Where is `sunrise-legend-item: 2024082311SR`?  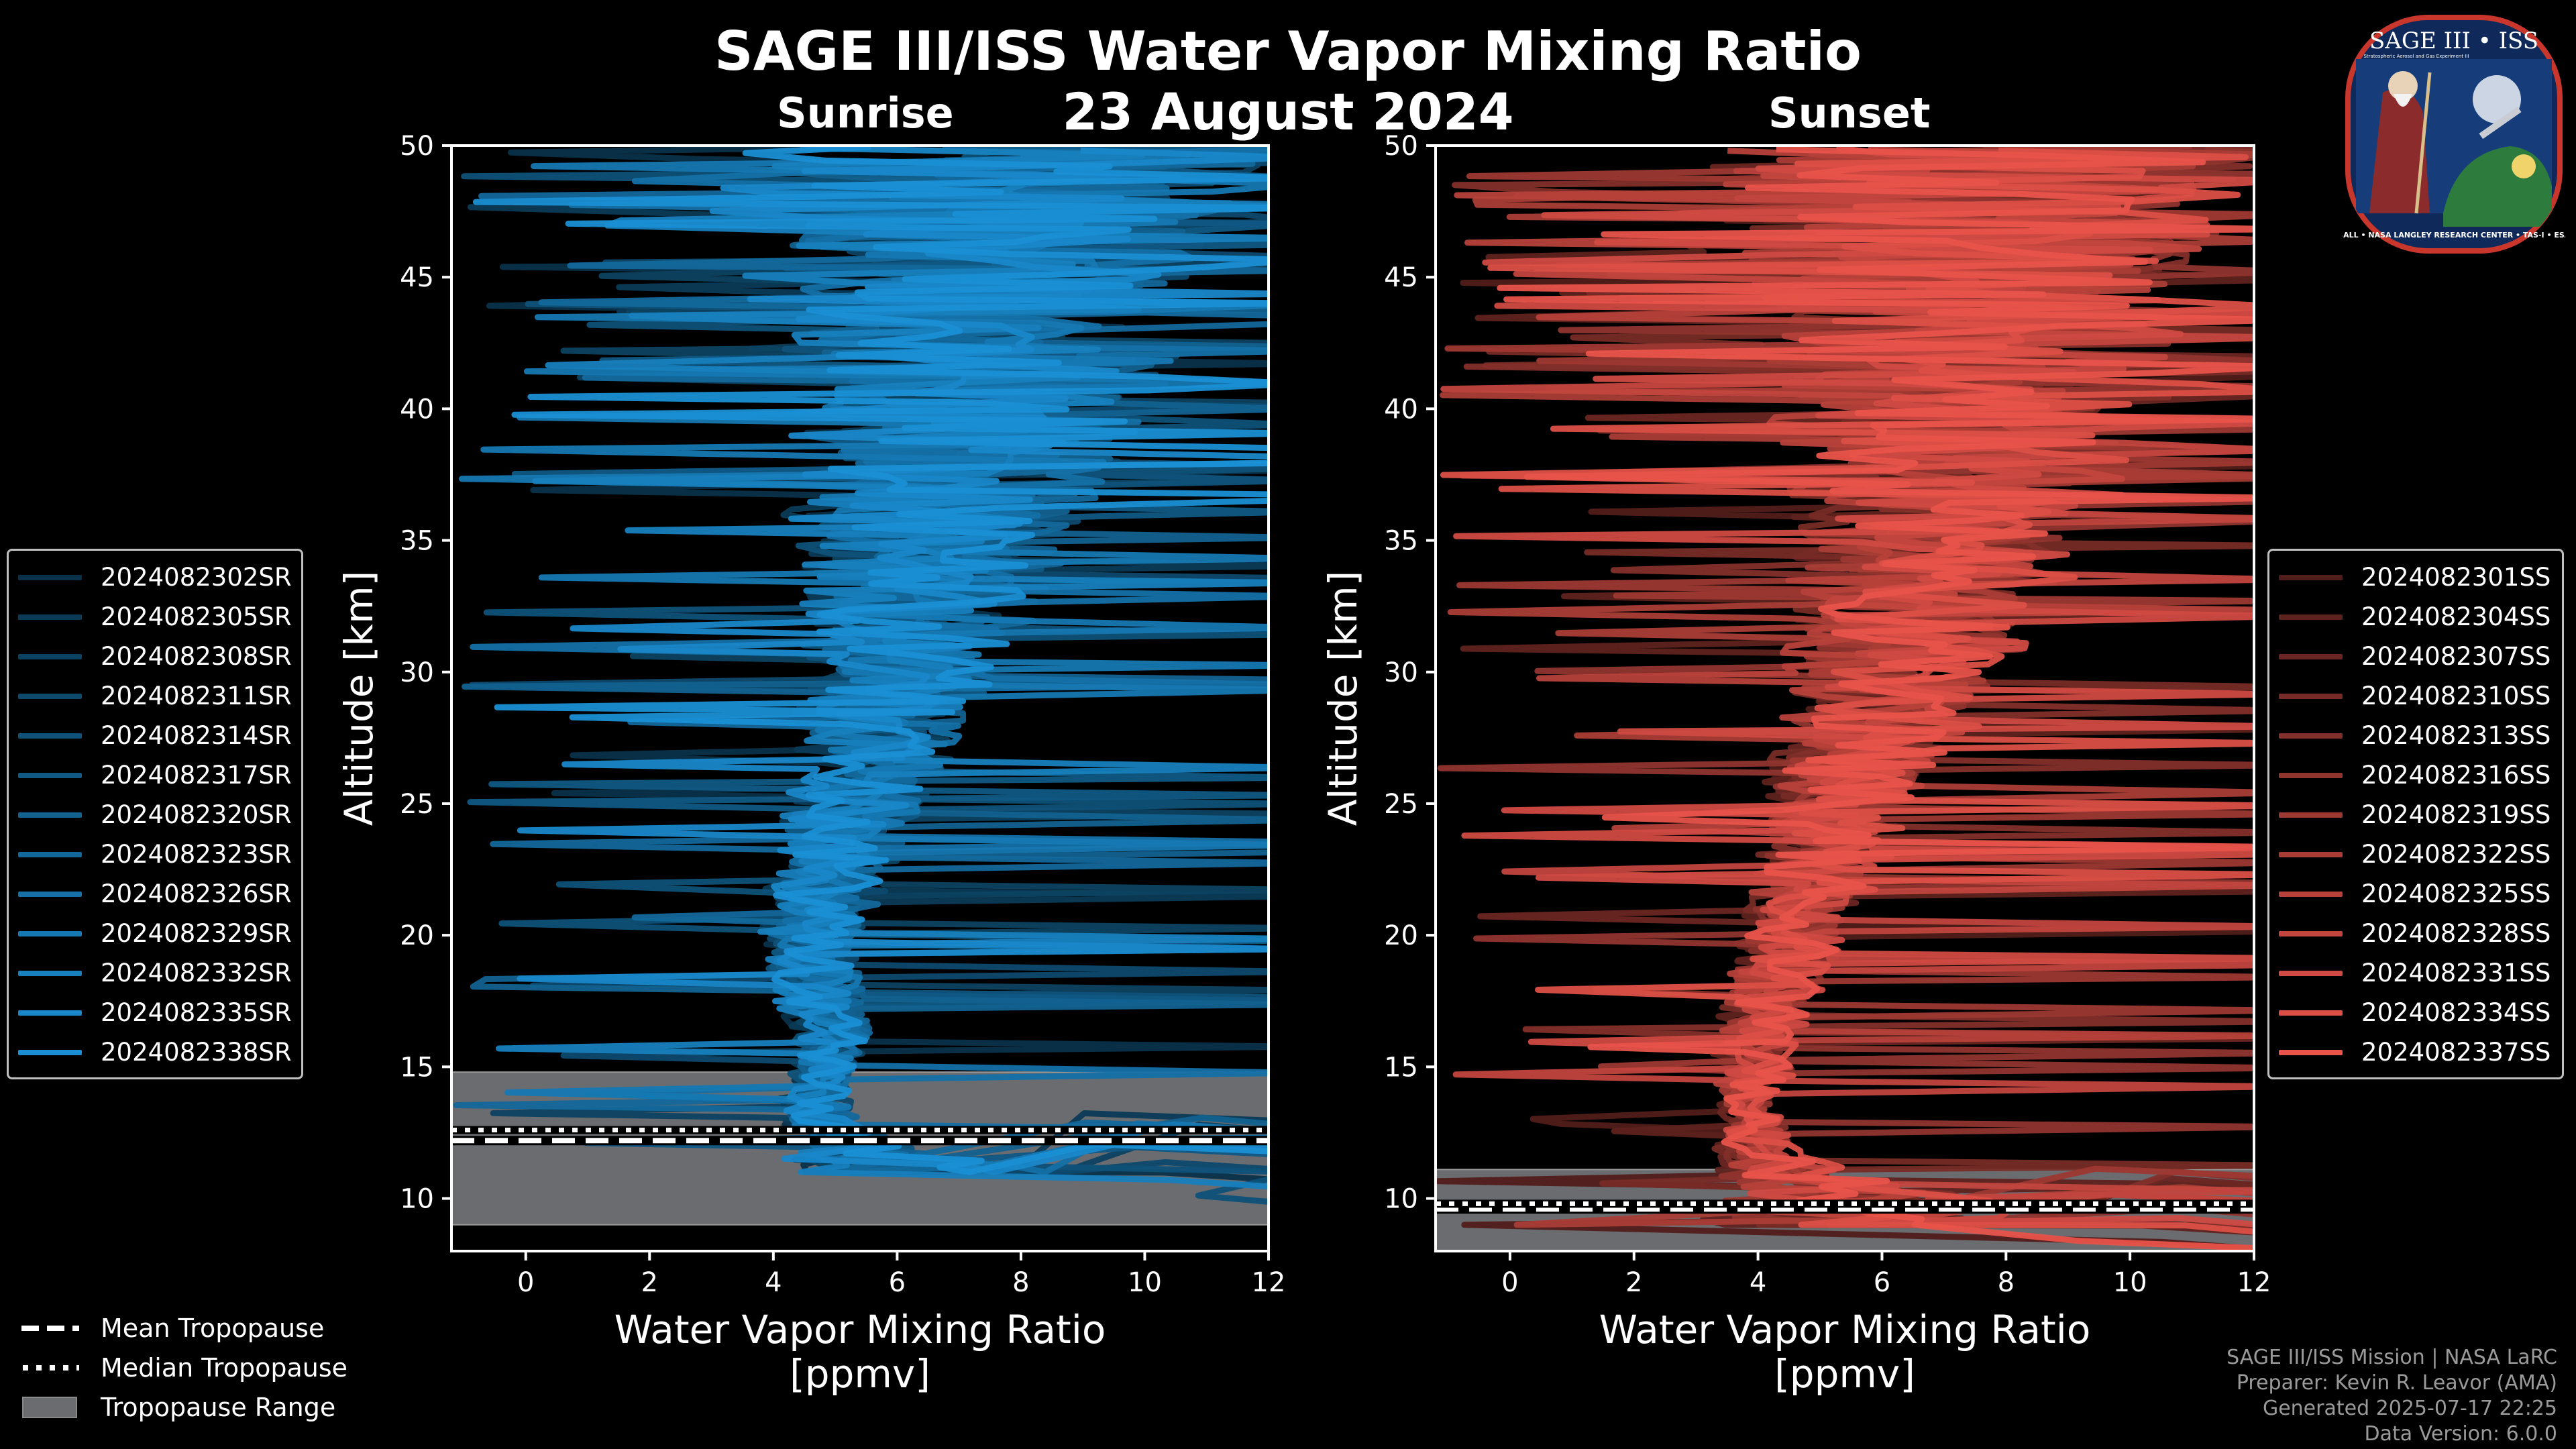
sunrise-legend-item: 2024082311SR is located at coordinates (155, 696).